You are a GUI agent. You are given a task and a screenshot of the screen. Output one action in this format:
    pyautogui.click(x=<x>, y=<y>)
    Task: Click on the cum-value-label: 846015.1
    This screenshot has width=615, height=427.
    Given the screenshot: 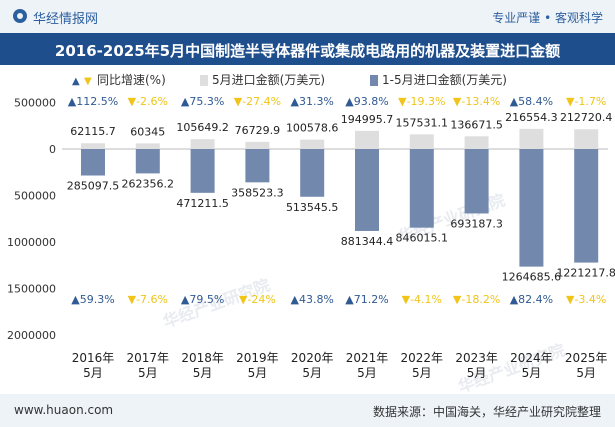 What is the action you would take?
    pyautogui.click(x=422, y=238)
    